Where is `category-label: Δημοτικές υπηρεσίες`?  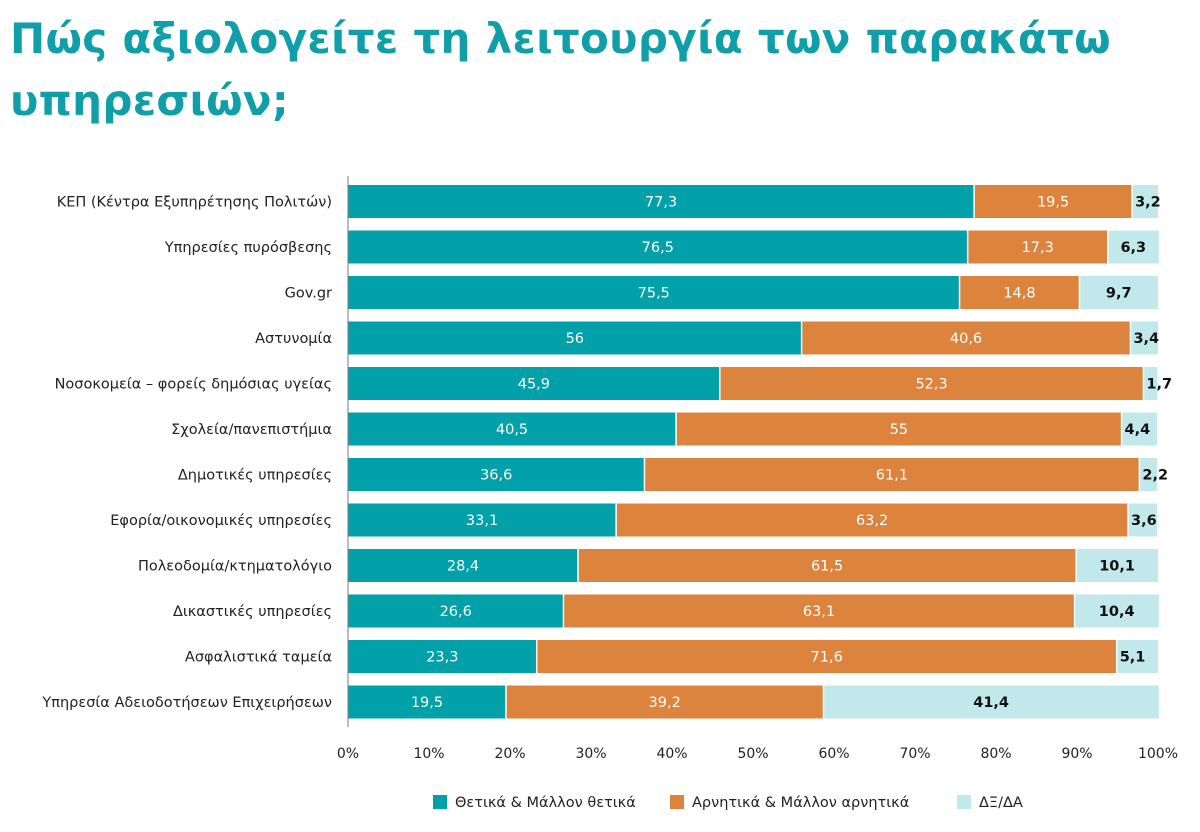
category-label: Δημοτικές υπηρεσίες is located at coordinates (255, 476).